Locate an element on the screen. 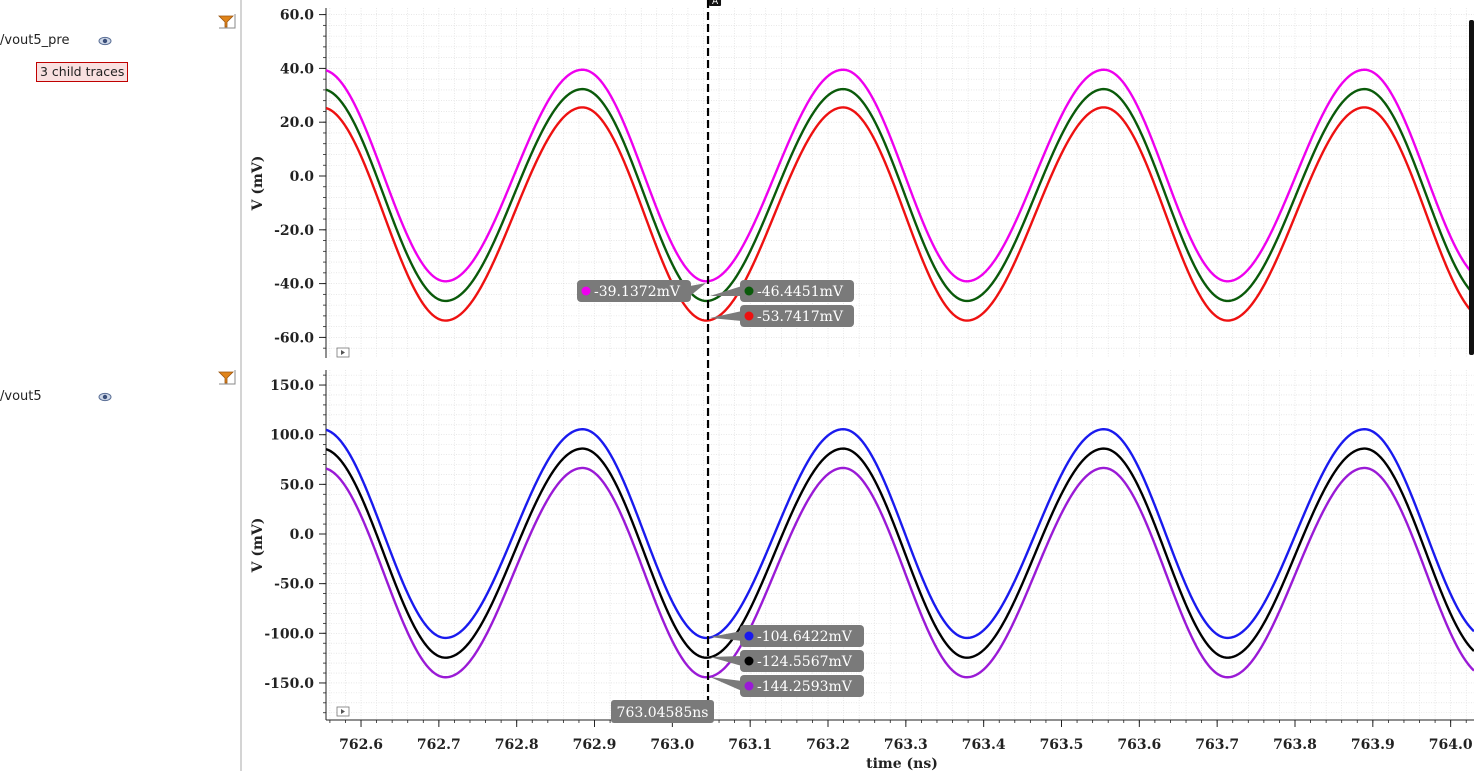 Image resolution: width=1474 pixels, height=771 pixels. y-tick-label: -20.0 is located at coordinates (294, 231).